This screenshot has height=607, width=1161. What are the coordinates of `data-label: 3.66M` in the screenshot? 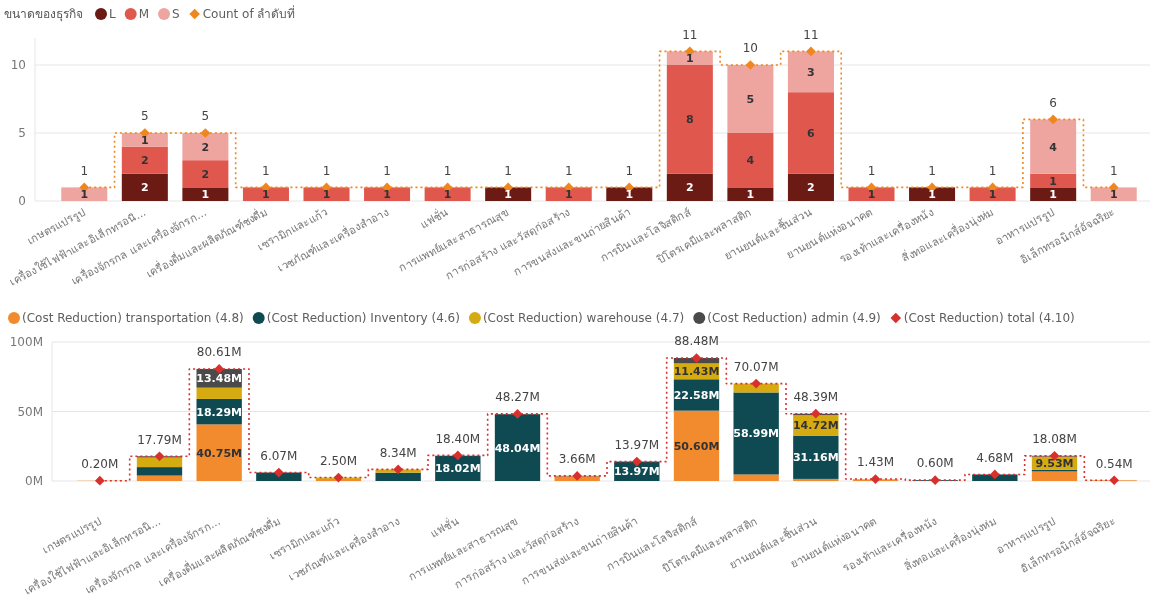 It's located at (577, 459).